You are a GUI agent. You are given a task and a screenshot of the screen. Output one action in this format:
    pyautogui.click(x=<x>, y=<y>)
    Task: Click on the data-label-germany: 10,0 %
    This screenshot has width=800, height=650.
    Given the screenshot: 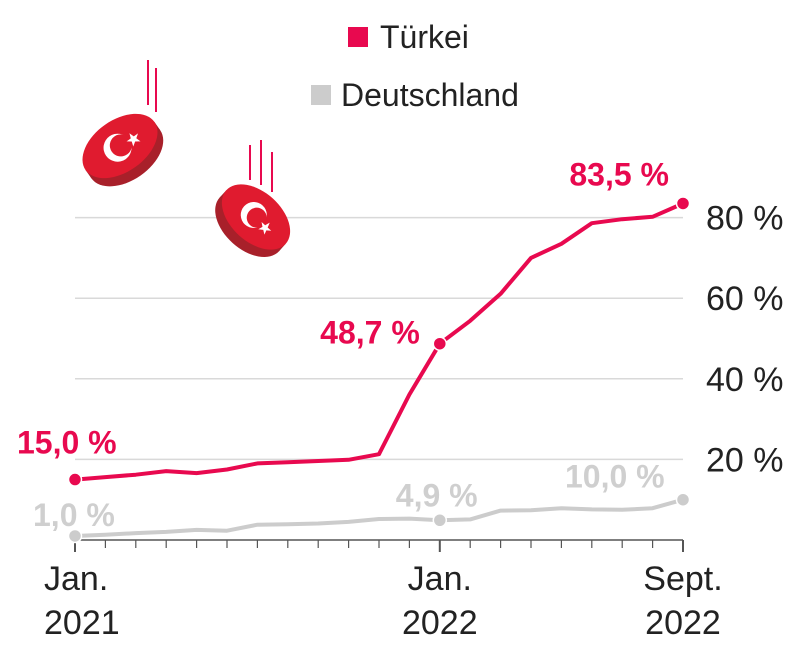 What is the action you would take?
    pyautogui.click(x=615, y=477)
    